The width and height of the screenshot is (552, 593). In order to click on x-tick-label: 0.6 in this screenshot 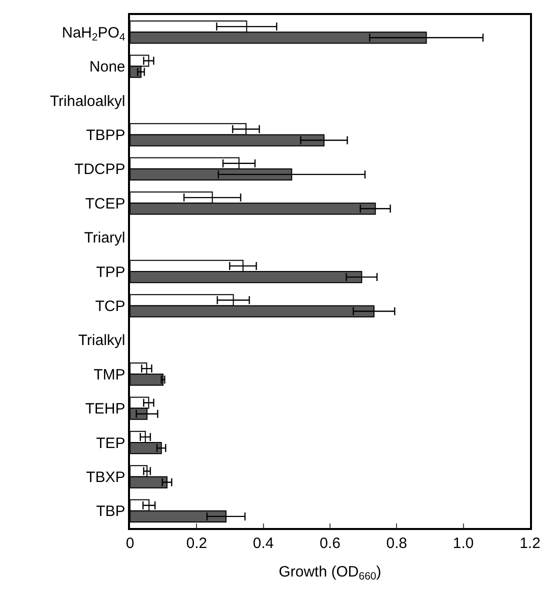, I will do `click(330, 543)`.